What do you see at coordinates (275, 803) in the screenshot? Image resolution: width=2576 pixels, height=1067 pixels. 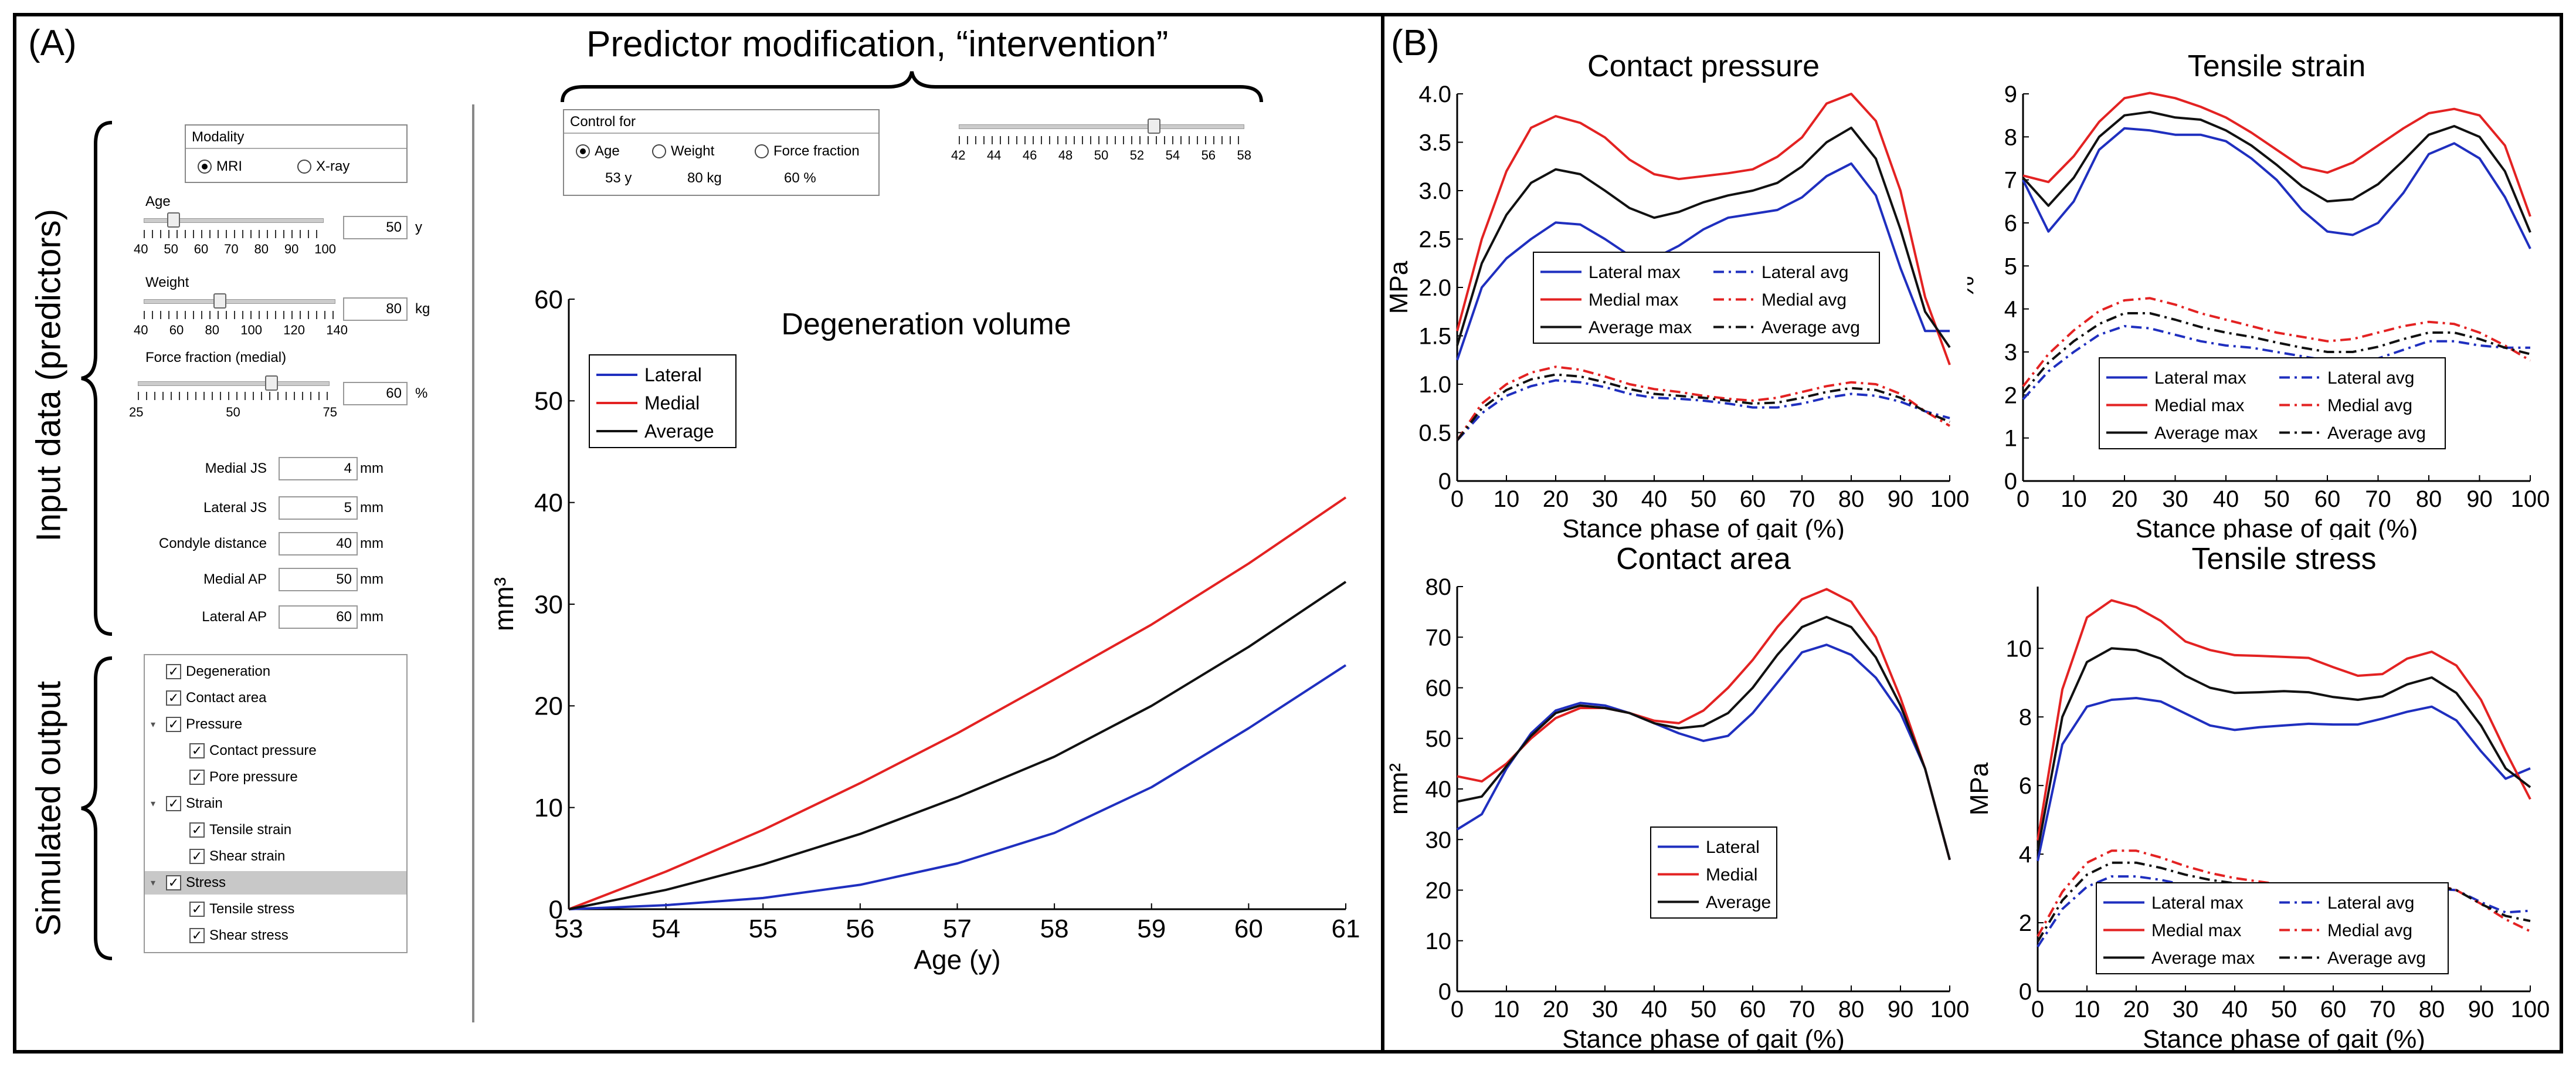 I see `output-tree-item: ▾ ✓ Strain` at bounding box center [275, 803].